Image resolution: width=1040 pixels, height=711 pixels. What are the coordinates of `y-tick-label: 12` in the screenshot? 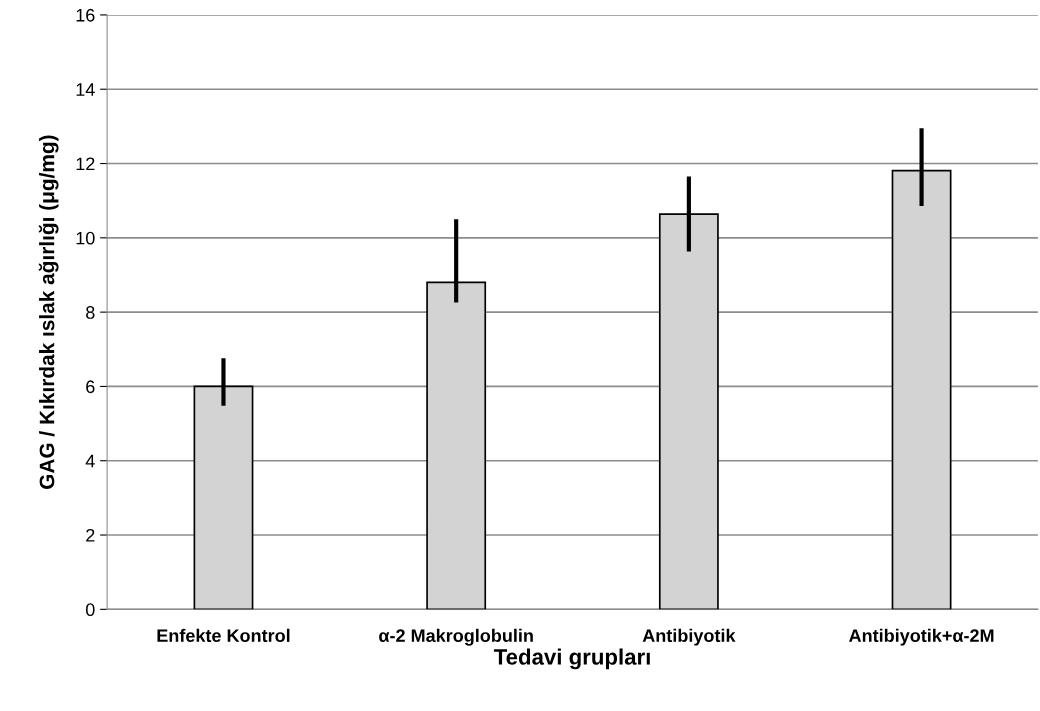 It's located at (85, 164).